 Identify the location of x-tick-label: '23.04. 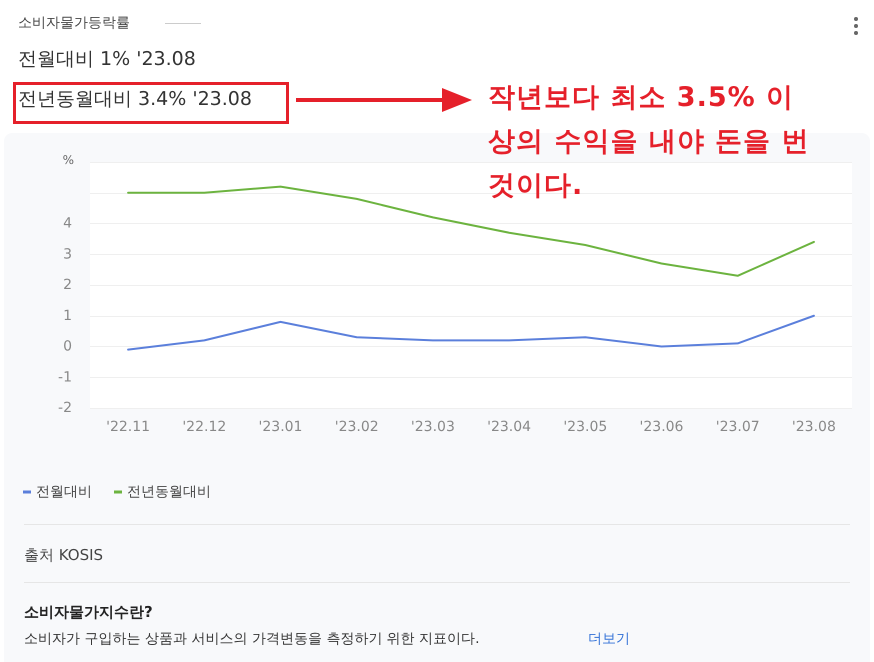
(509, 427).